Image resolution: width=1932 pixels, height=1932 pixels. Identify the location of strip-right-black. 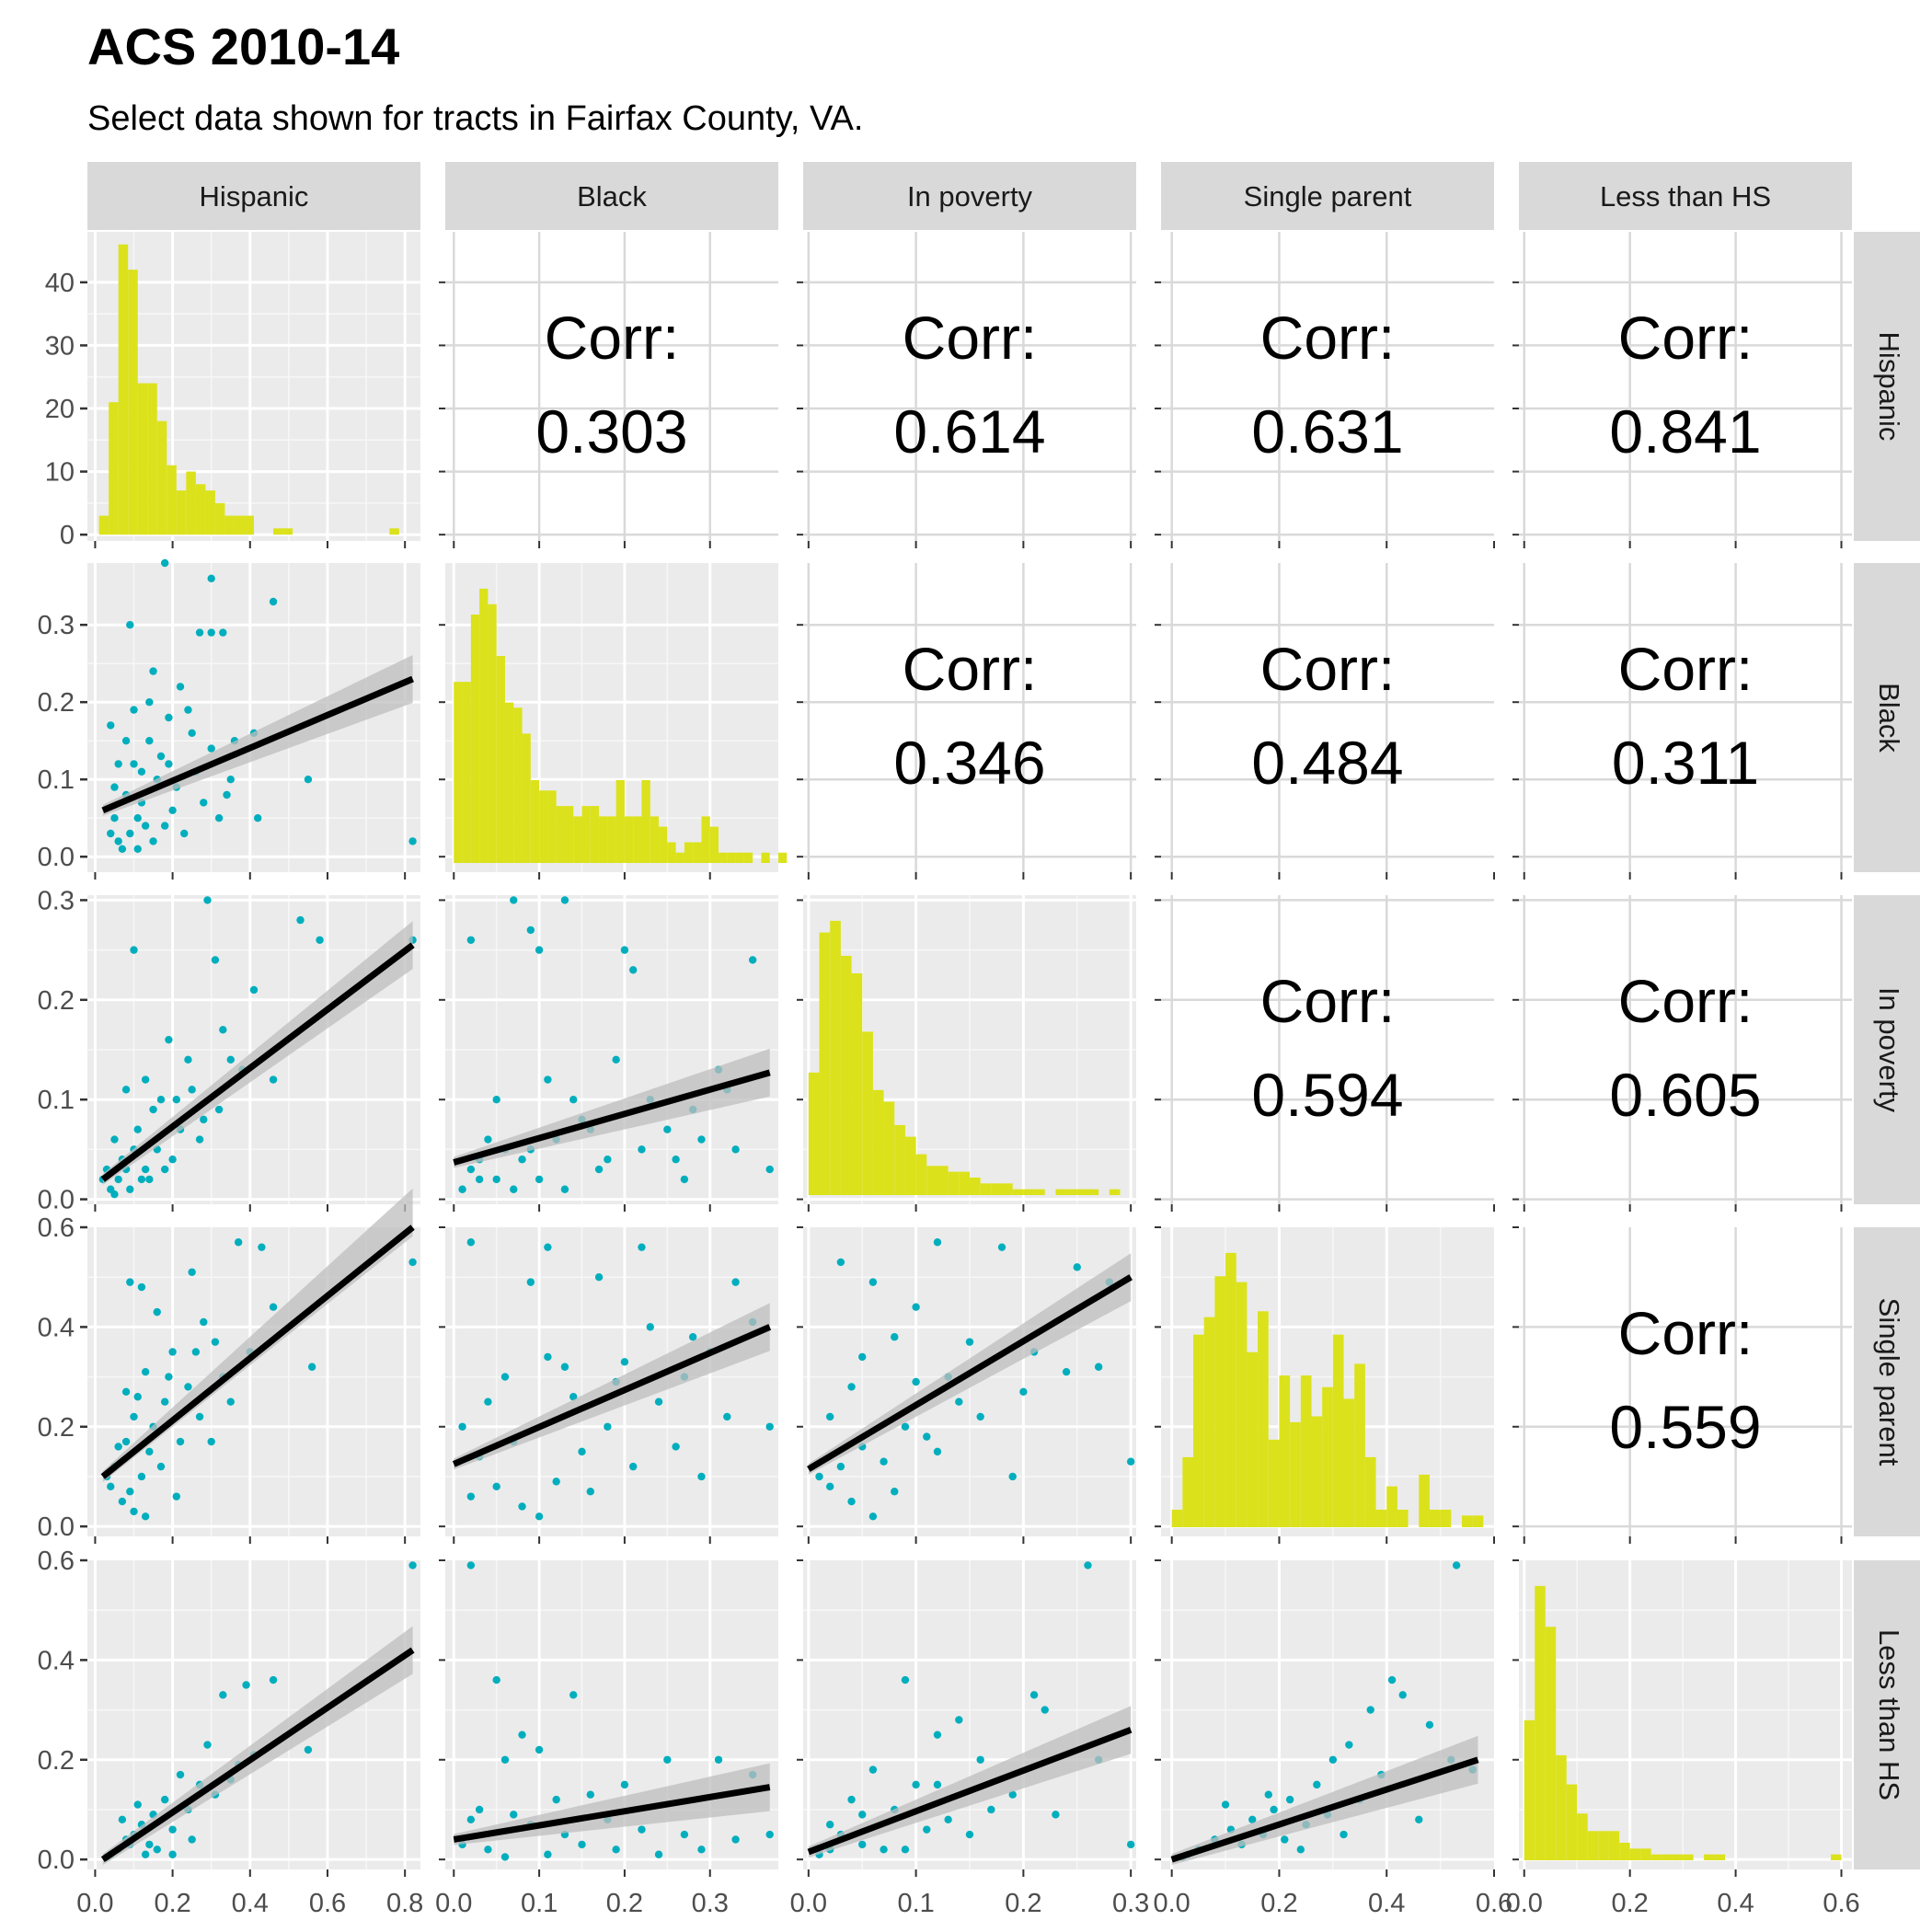
(1887, 717).